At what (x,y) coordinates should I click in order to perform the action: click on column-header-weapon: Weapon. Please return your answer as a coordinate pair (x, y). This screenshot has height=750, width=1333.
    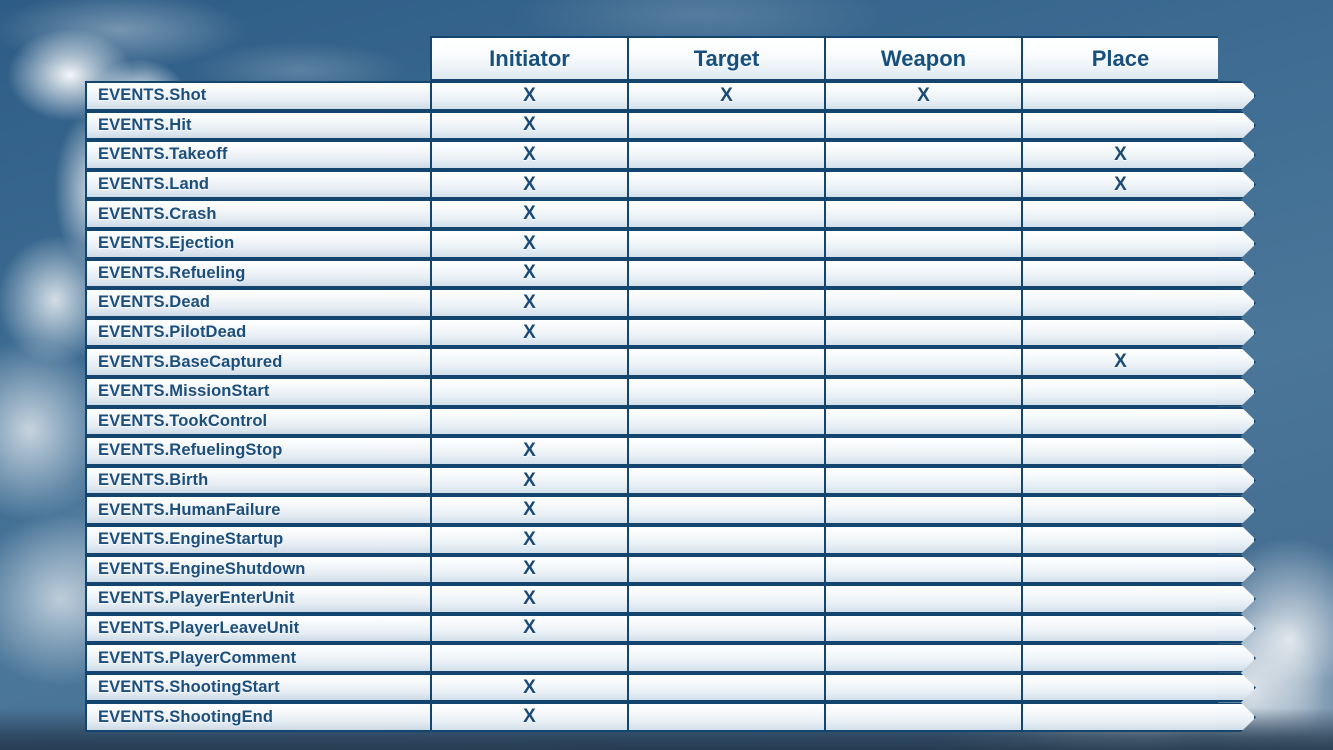
    Looking at the image, I should click on (922, 58).